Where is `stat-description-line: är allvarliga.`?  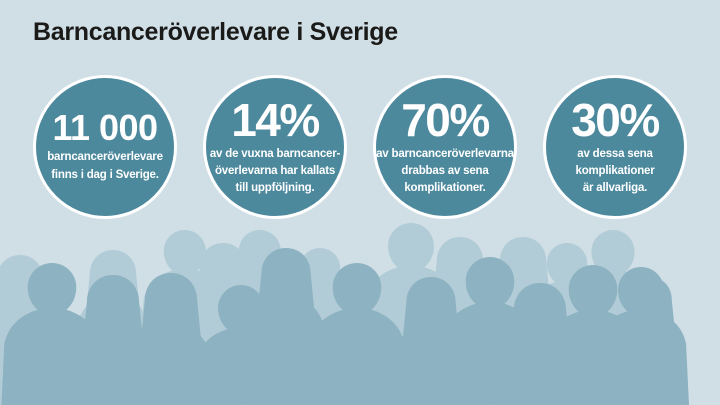
stat-description-line: är allvarliga. is located at coordinates (615, 188).